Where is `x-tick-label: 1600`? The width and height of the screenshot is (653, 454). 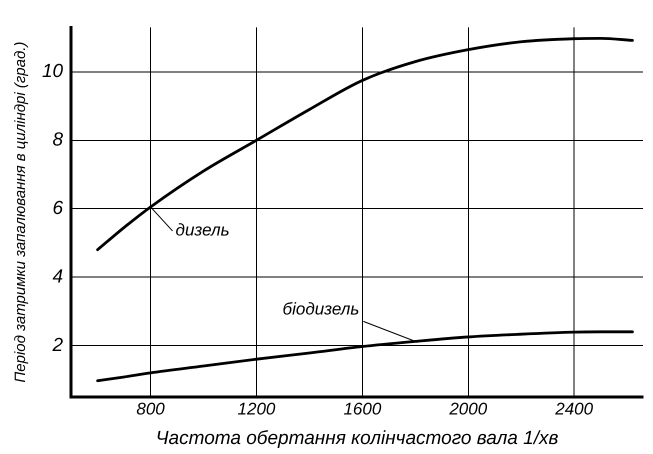 x-tick-label: 1600 is located at coordinates (362, 409).